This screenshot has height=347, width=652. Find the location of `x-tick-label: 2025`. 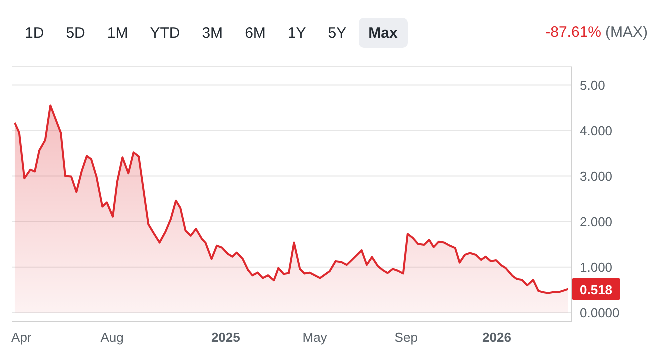

x-tick-label: 2025 is located at coordinates (225, 337).